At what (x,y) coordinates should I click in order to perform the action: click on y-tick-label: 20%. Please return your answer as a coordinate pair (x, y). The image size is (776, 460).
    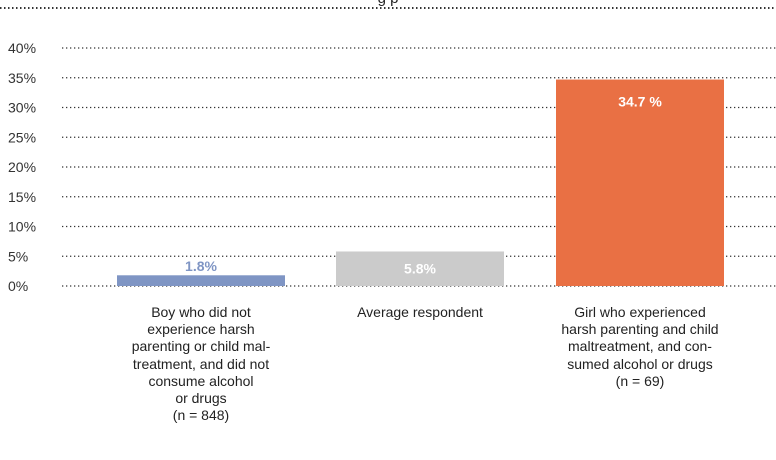
    Looking at the image, I should click on (22, 167).